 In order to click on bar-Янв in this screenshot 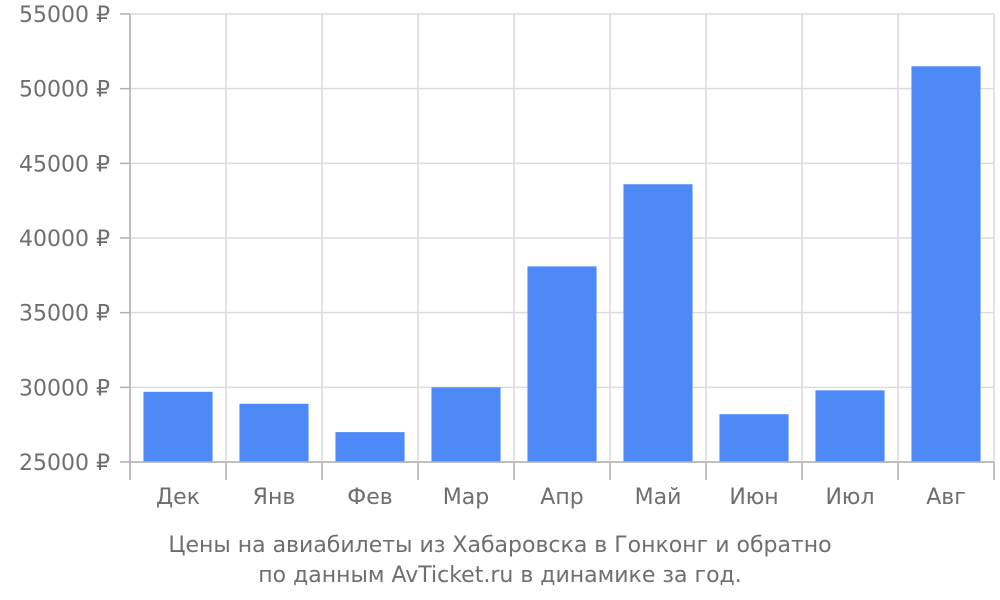, I will do `click(274, 432)`.